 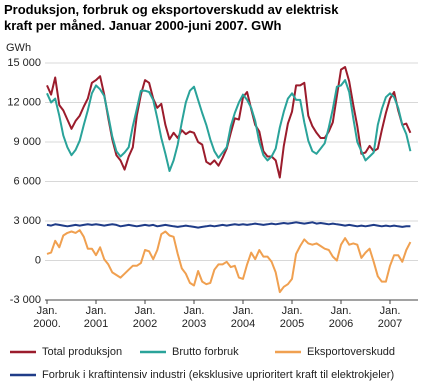 What do you see at coordinates (145, 317) in the screenshot?
I see `x-tick-label: Jan. 2002` at bounding box center [145, 317].